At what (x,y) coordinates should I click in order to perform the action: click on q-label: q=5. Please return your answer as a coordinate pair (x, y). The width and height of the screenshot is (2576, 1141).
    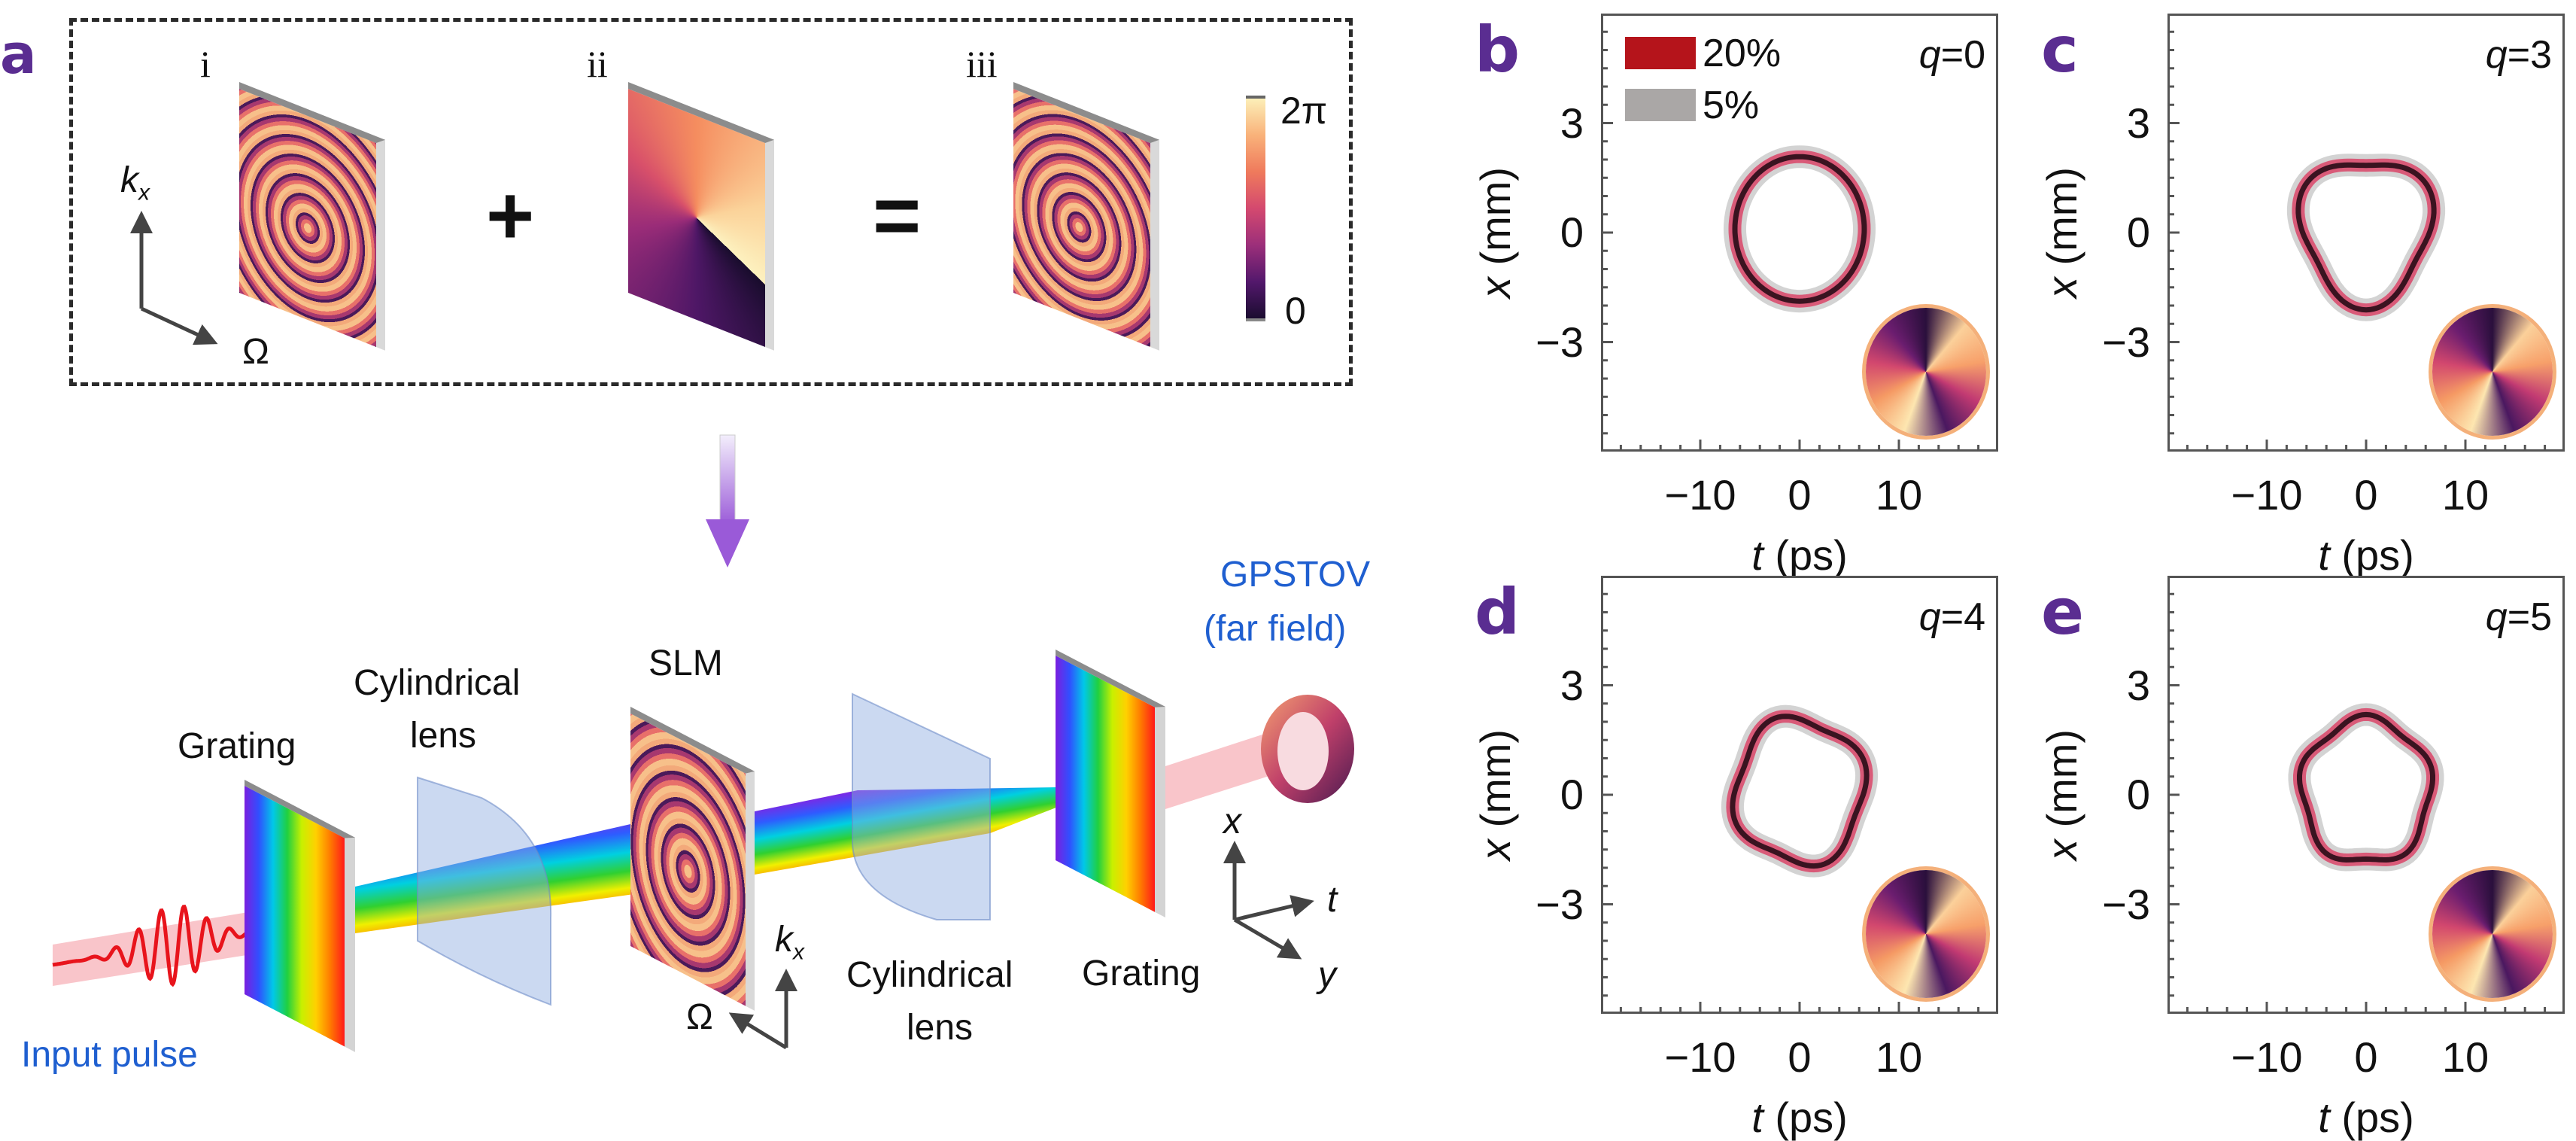
    Looking at the image, I should click on (2519, 618).